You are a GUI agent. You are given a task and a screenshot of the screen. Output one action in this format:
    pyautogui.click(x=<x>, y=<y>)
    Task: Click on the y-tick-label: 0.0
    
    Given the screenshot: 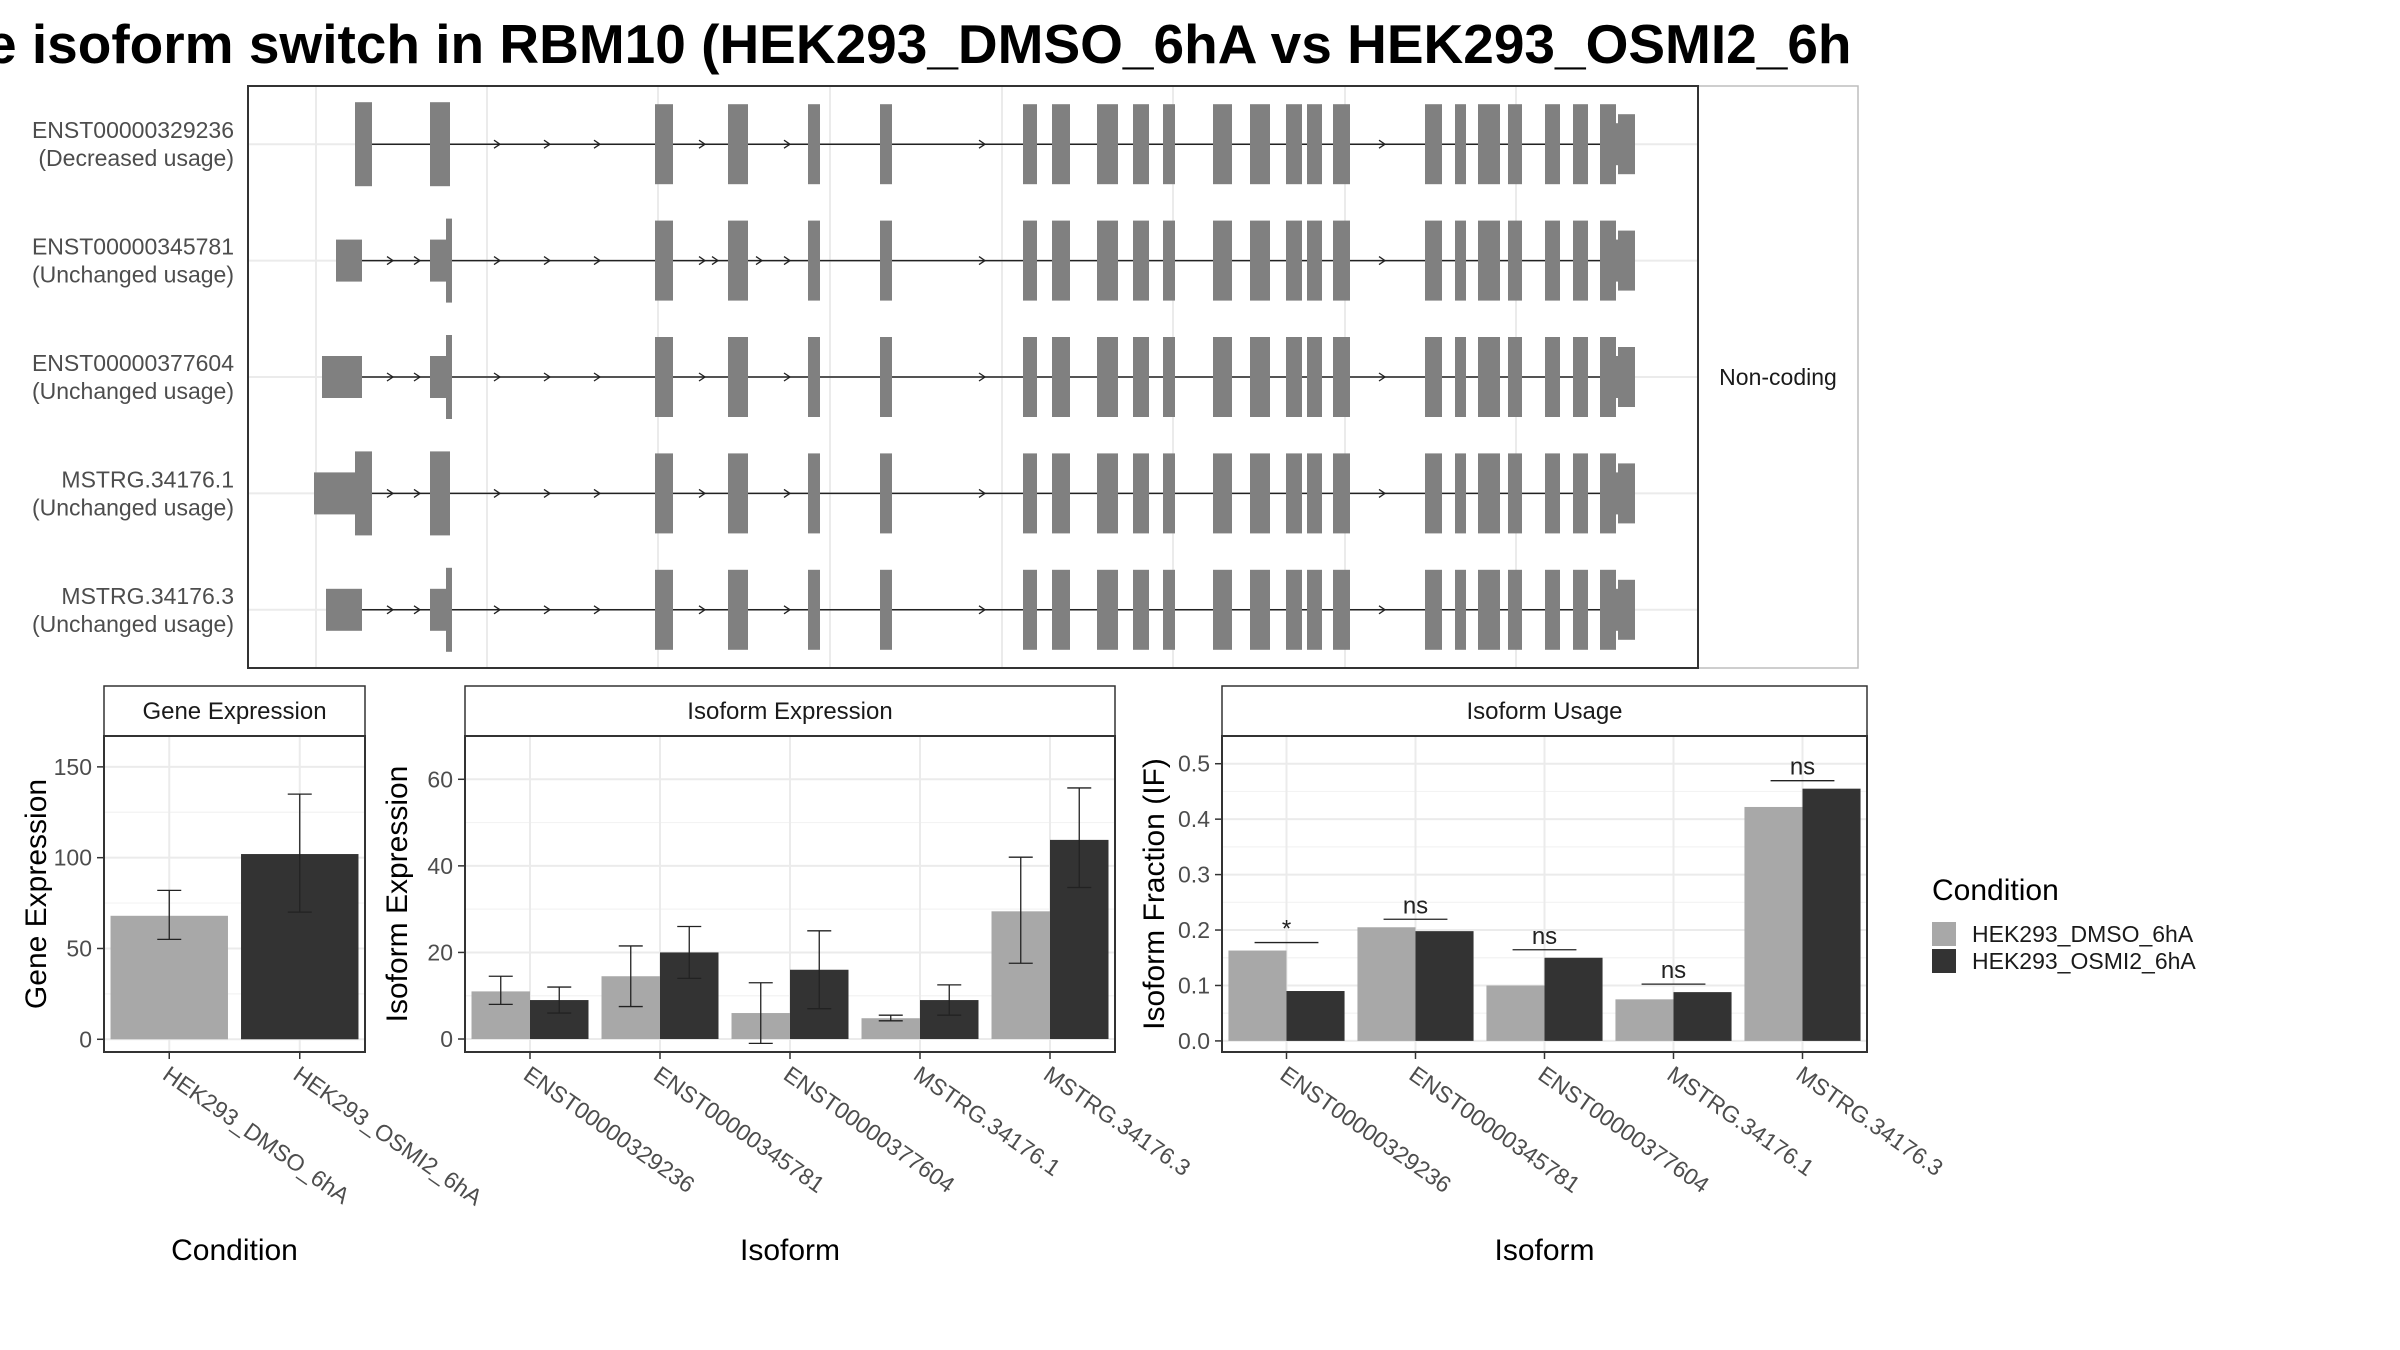 What is the action you would take?
    pyautogui.click(x=1194, y=1041)
    